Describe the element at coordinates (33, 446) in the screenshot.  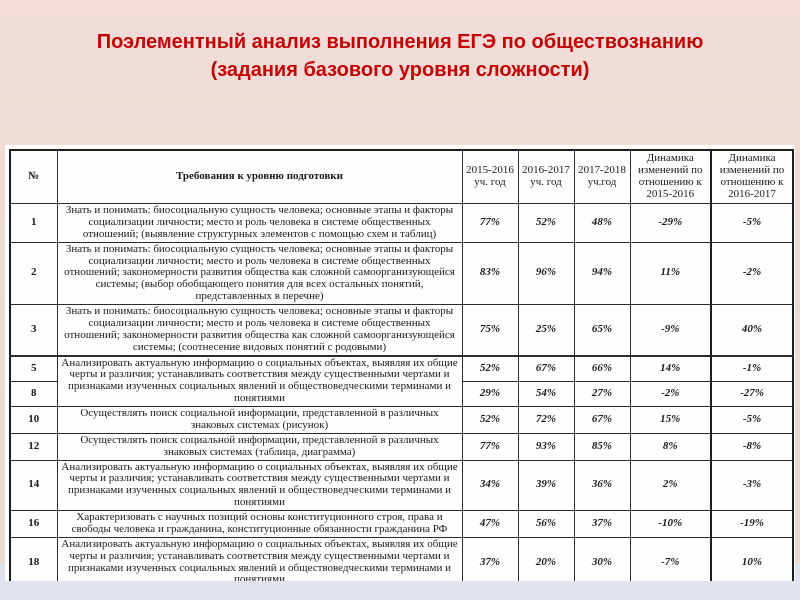
I see `row-number-cell: 12` at that location.